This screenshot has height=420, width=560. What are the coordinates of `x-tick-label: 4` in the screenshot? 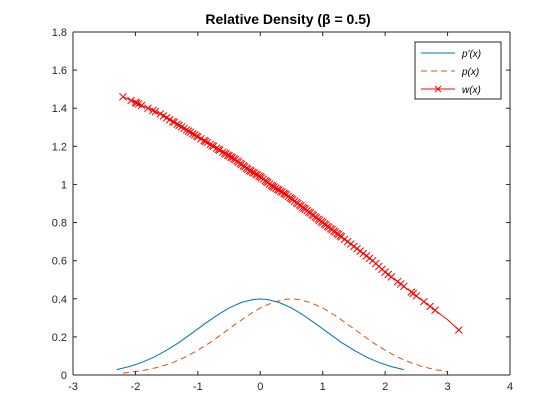 It's located at (510, 387).